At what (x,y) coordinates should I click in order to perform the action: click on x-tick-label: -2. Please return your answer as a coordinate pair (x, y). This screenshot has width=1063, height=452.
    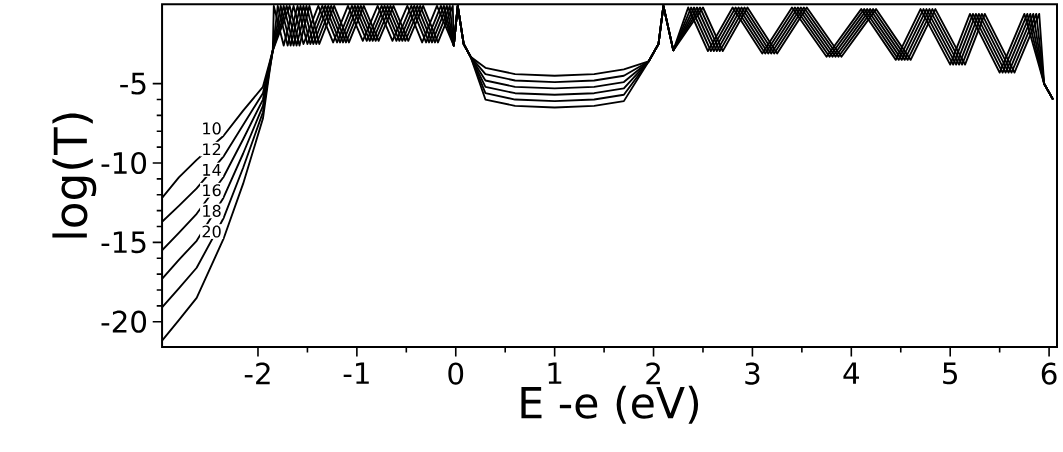
    Looking at the image, I should click on (257, 373).